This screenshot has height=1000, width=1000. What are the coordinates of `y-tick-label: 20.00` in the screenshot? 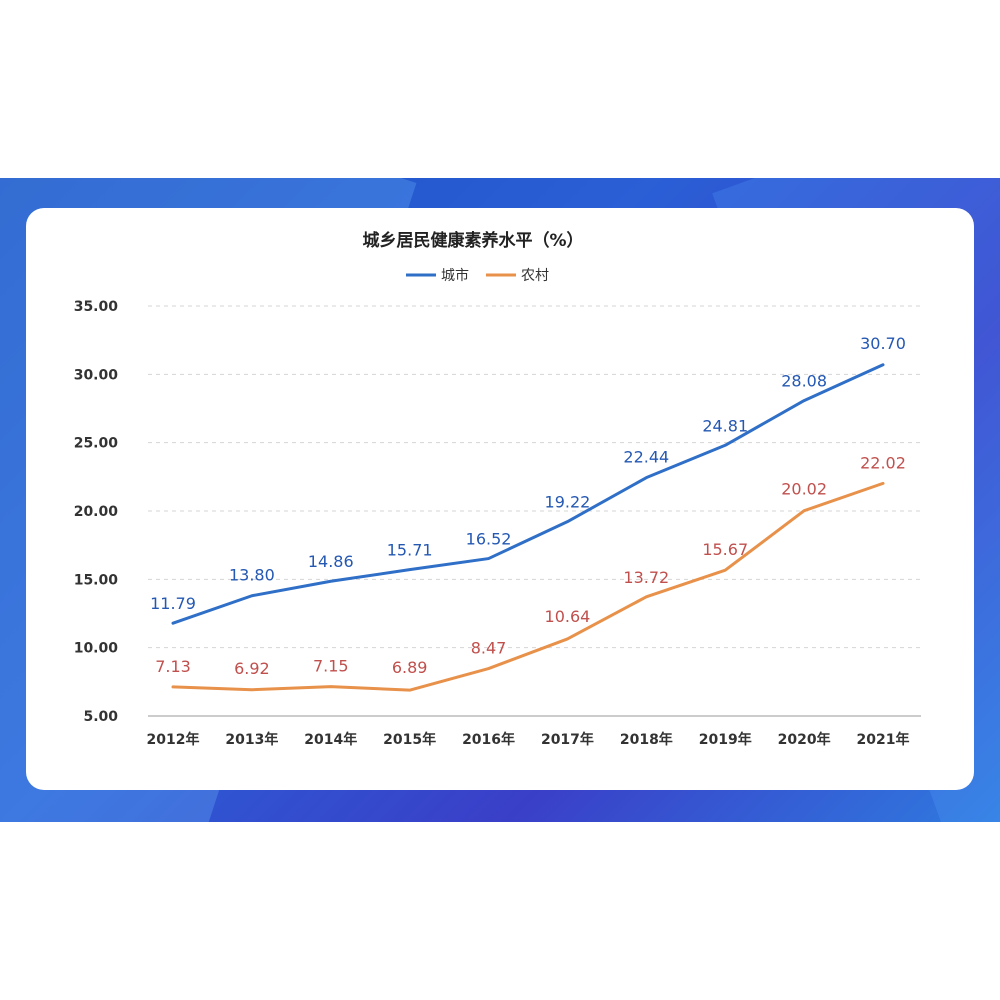 It's located at (96, 512).